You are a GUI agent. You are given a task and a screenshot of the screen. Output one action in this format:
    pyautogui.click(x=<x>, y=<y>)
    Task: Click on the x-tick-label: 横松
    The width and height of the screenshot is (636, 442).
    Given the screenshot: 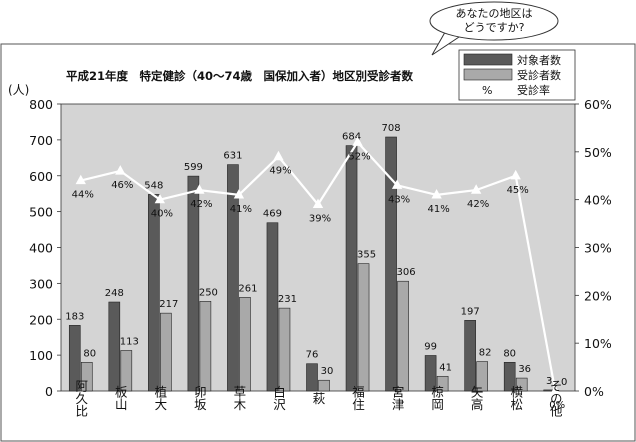 What is the action you would take?
    pyautogui.click(x=515, y=398)
    